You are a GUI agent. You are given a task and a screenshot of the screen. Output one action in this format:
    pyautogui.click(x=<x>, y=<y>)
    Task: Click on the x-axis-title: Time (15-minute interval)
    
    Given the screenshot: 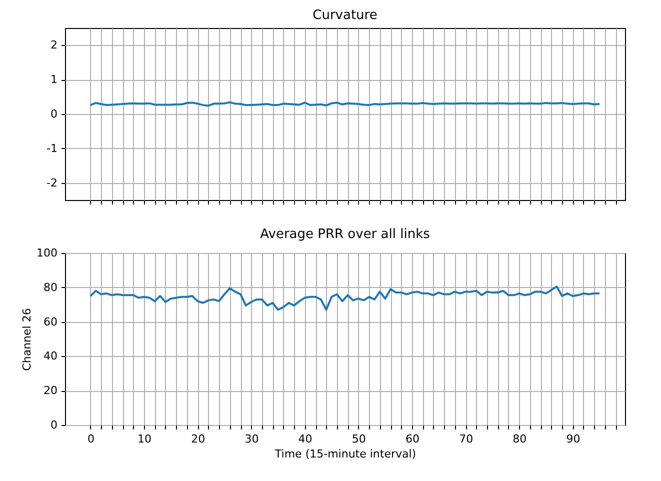 What is the action you would take?
    pyautogui.click(x=345, y=454)
    